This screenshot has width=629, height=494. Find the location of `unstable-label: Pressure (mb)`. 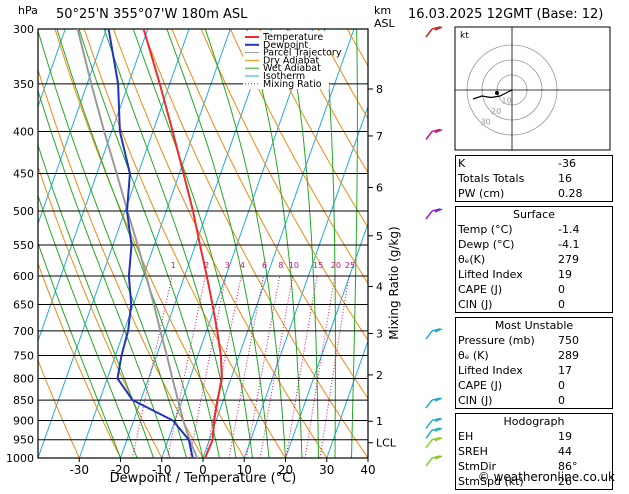

unstable-label: Pressure (mb) is located at coordinates (503, 340).